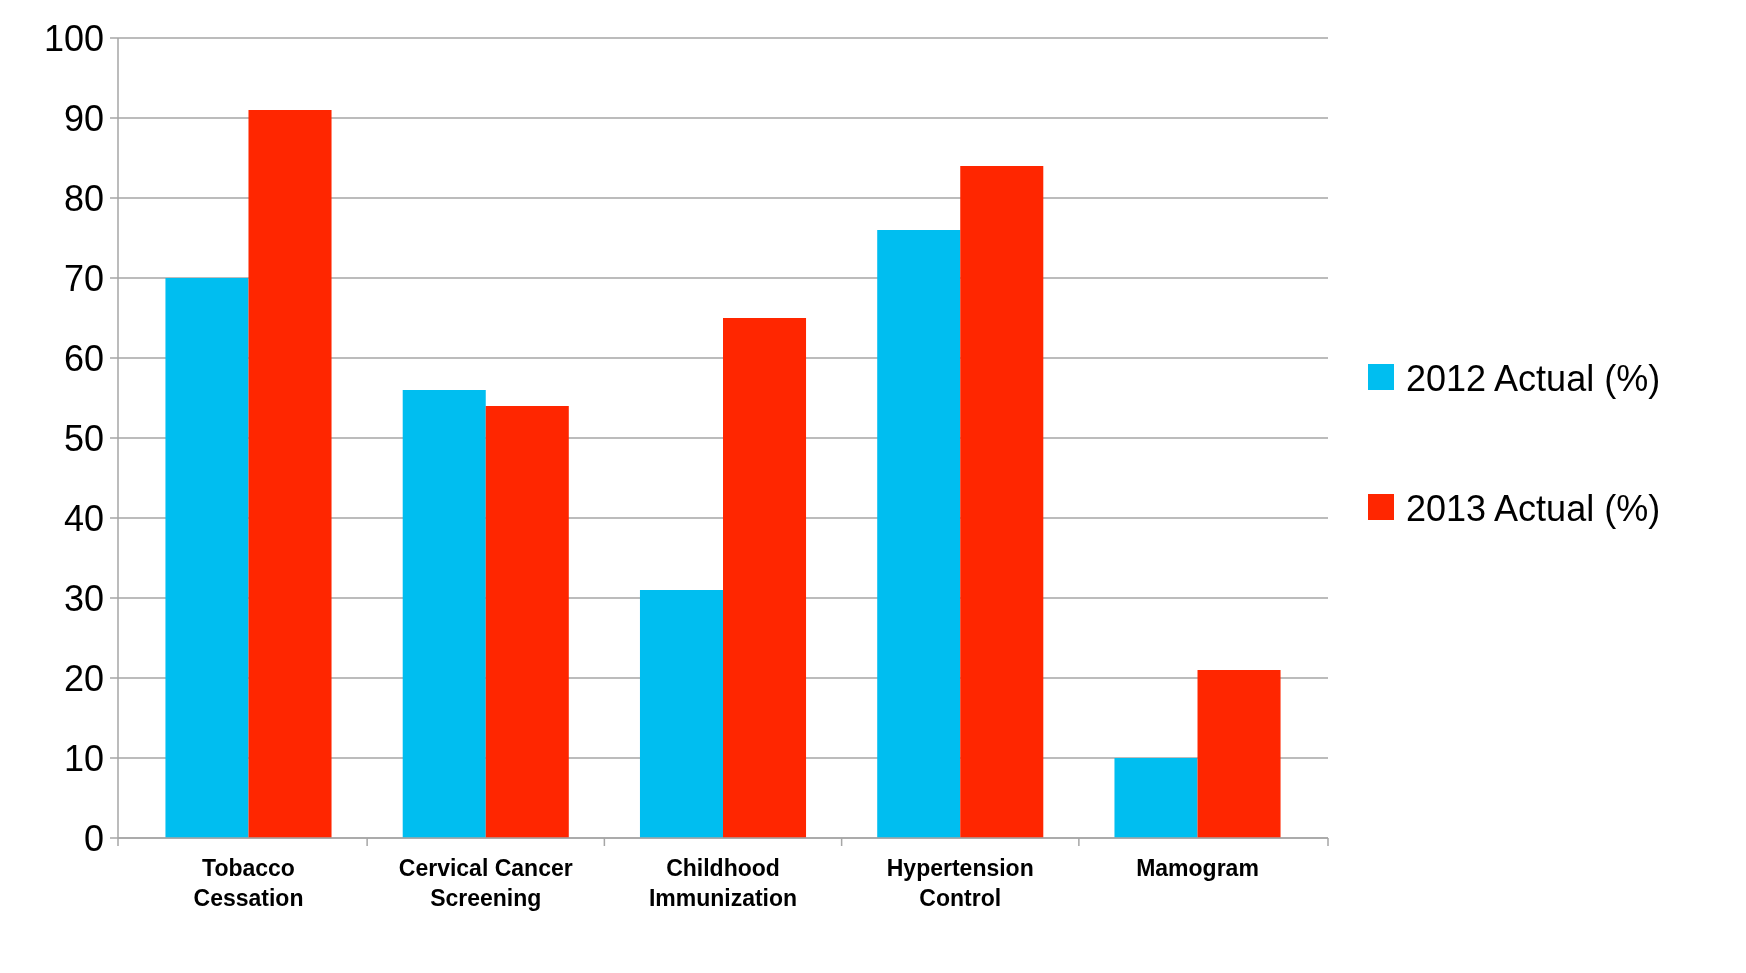 The image size is (1746, 973). What do you see at coordinates (83, 358) in the screenshot?
I see `y-tick-label: 60` at bounding box center [83, 358].